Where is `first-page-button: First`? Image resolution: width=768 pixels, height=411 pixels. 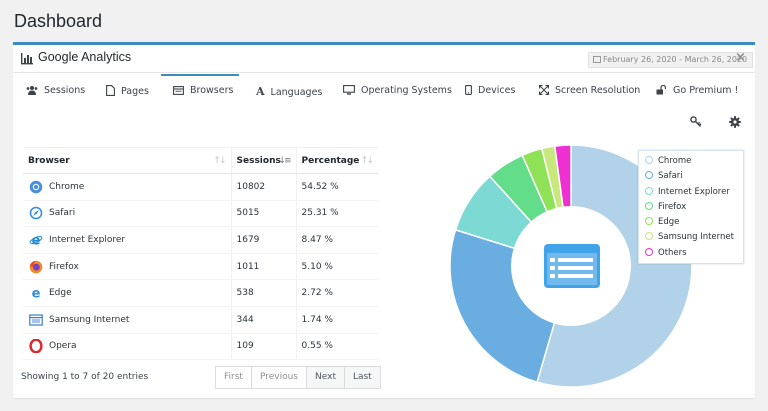 first-page-button: First is located at coordinates (234, 377).